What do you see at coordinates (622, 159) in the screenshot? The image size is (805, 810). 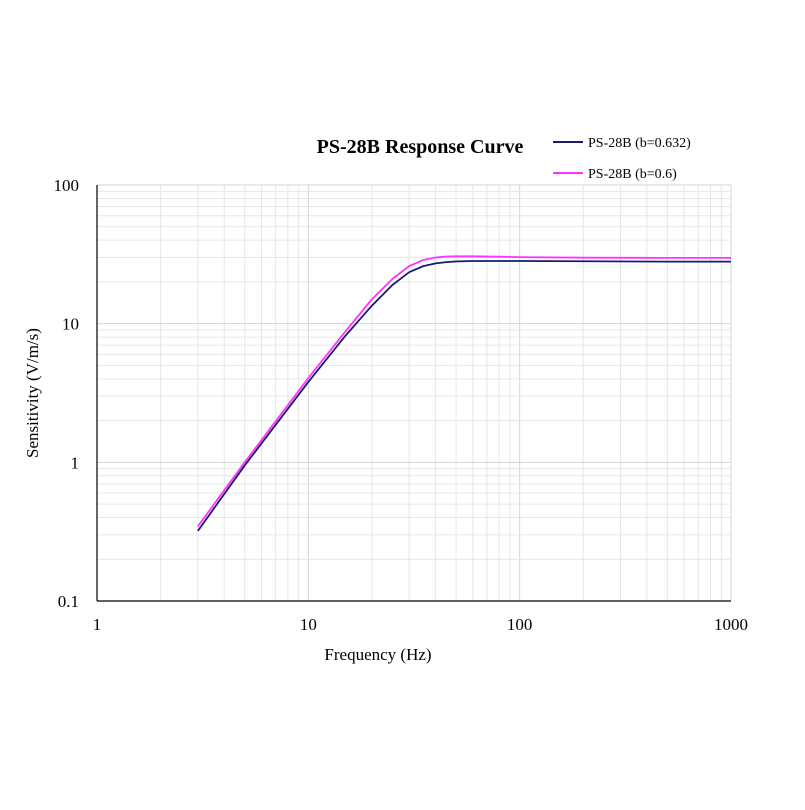 I see `legend: PS-28B (b=0.632) PS-28B (b=0.6)` at bounding box center [622, 159].